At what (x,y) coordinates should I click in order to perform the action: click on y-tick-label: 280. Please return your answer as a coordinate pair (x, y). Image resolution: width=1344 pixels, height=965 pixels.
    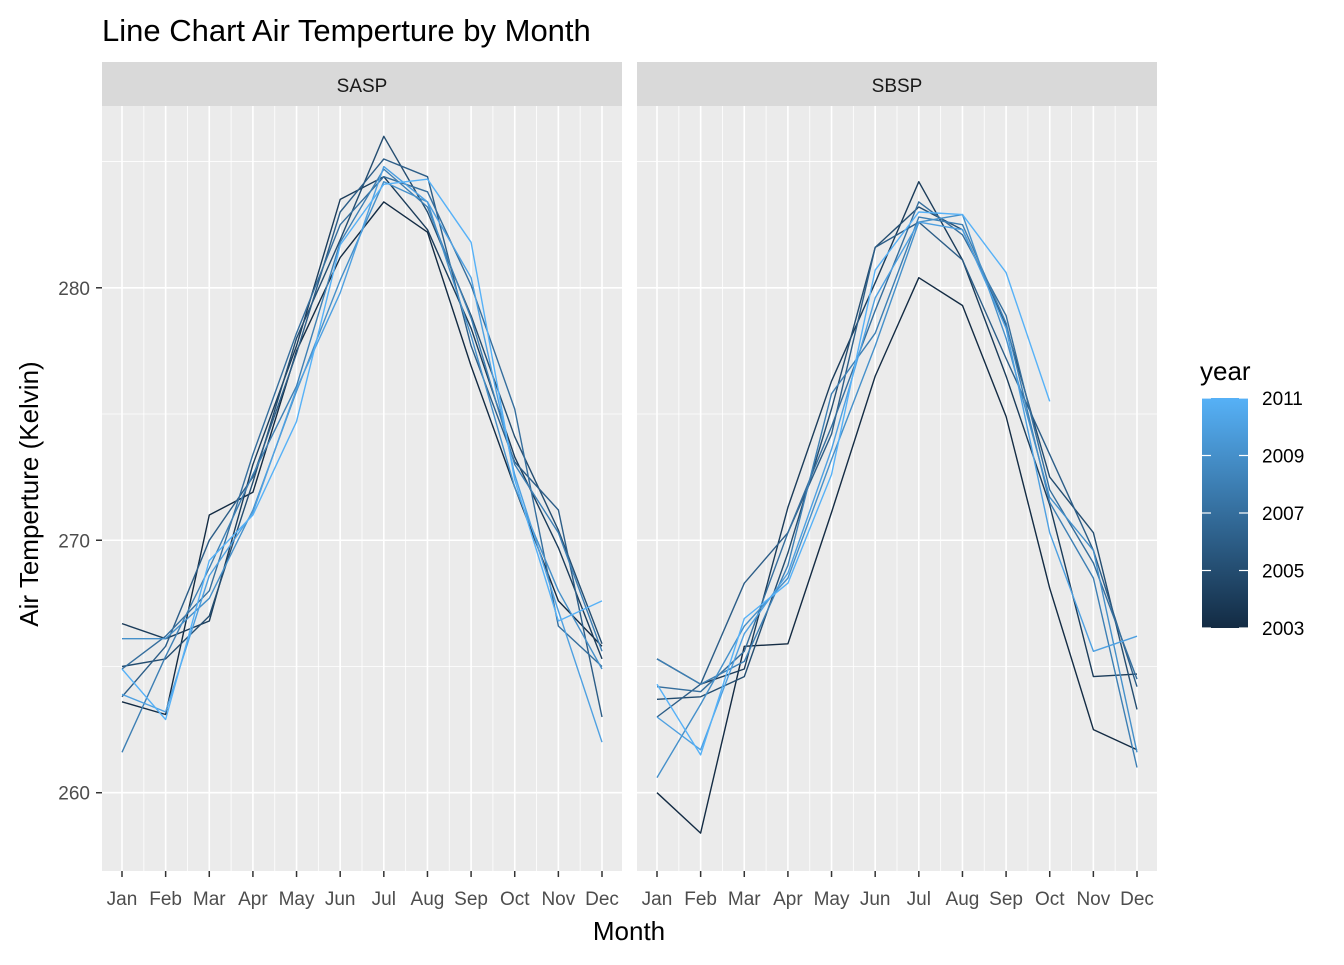
    Looking at the image, I should click on (74, 289).